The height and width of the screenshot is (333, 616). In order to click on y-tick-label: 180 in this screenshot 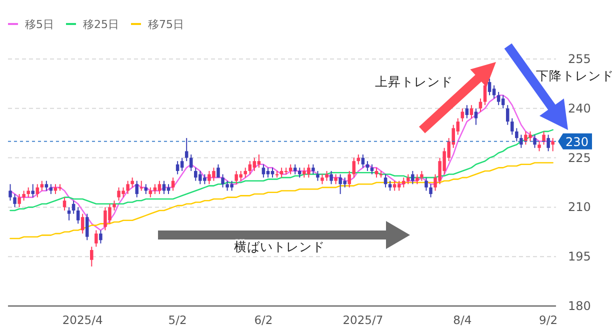, I will do `click(579, 306)`.